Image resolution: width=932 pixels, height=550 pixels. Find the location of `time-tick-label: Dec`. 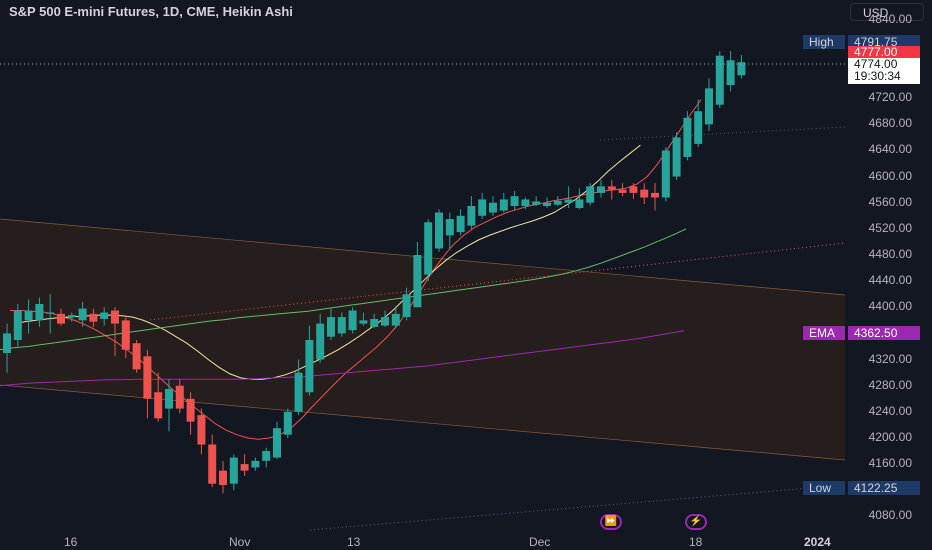

time-tick-label: Dec is located at coordinates (540, 542).